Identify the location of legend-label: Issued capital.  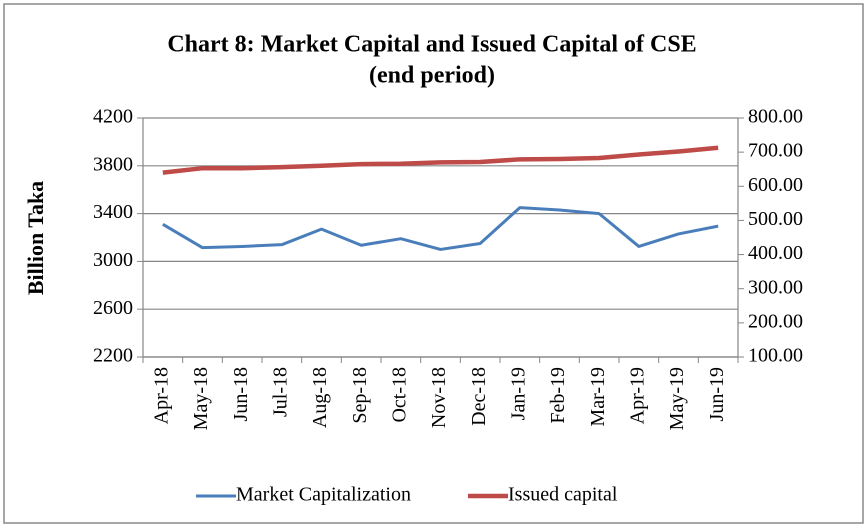
(563, 495).